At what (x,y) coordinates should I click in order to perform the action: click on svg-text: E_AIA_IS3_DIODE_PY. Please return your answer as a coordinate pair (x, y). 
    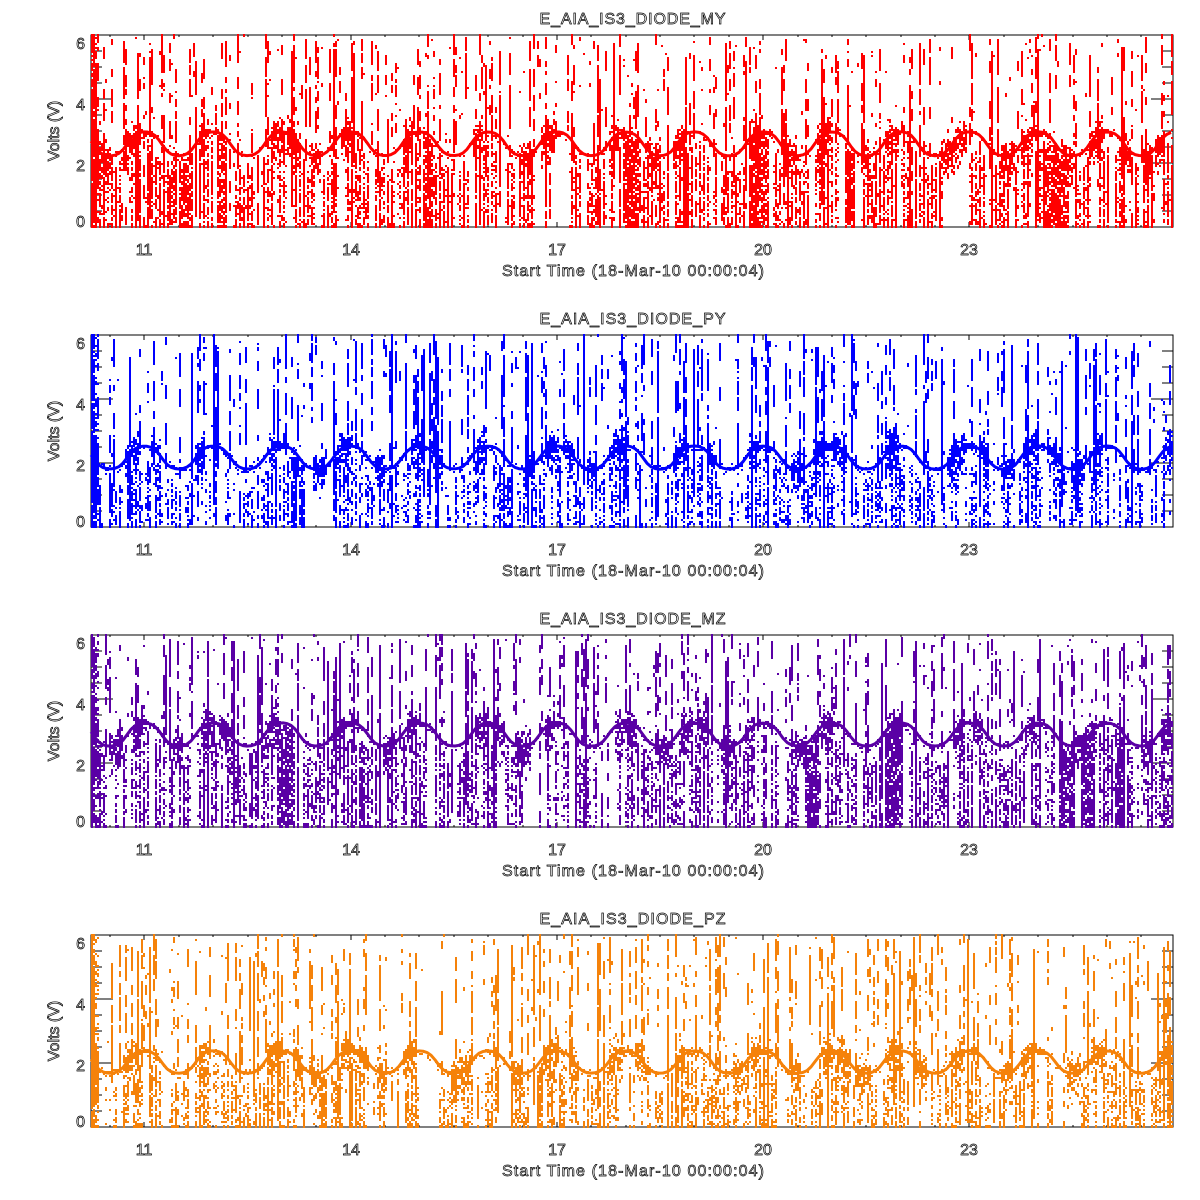
    Looking at the image, I should click on (633, 319).